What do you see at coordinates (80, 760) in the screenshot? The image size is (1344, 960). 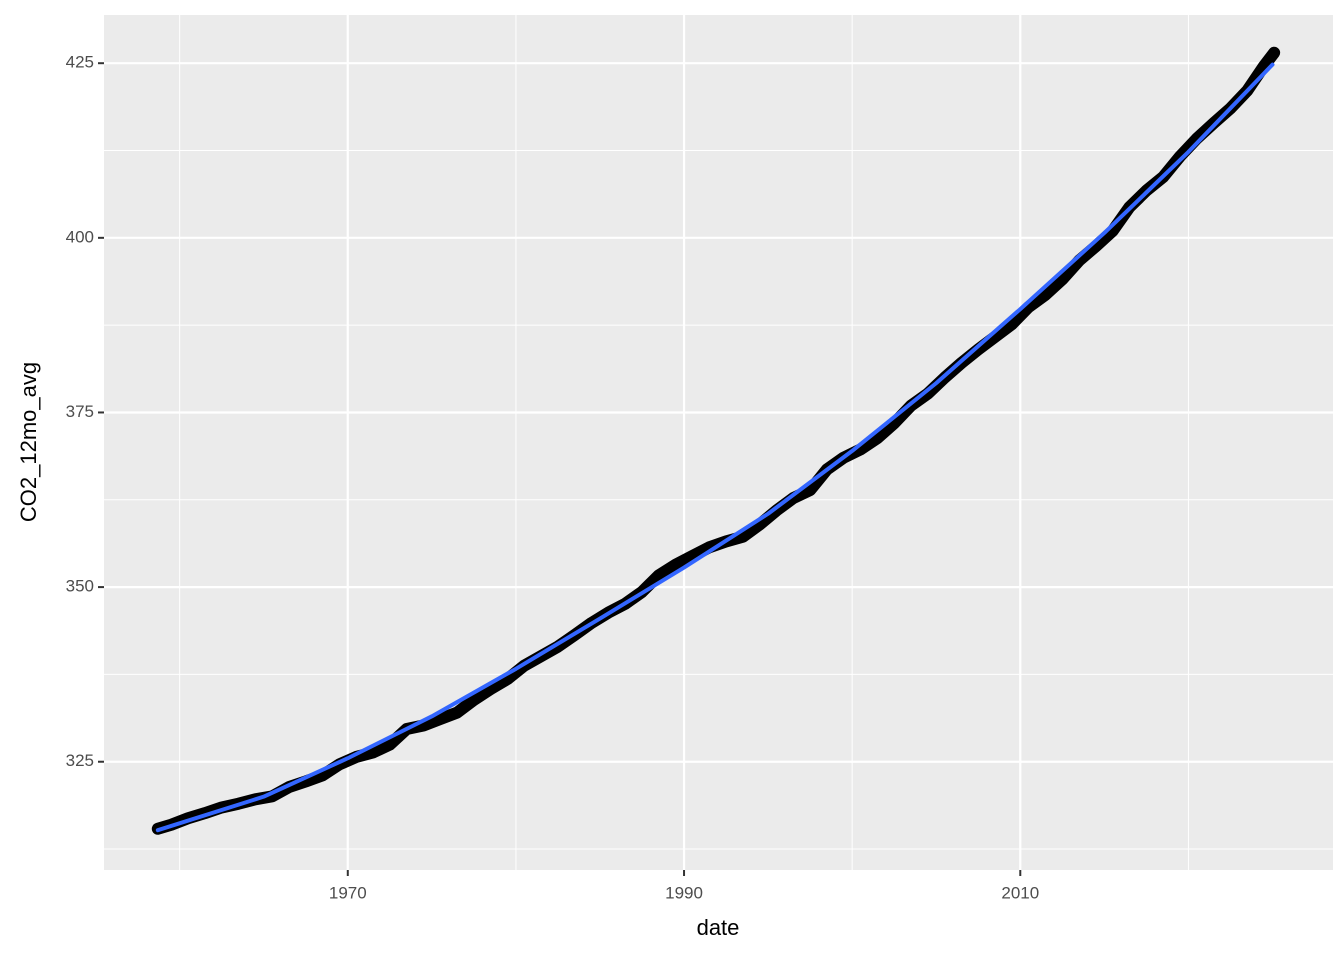 I see `y-tick-label: 325` at bounding box center [80, 760].